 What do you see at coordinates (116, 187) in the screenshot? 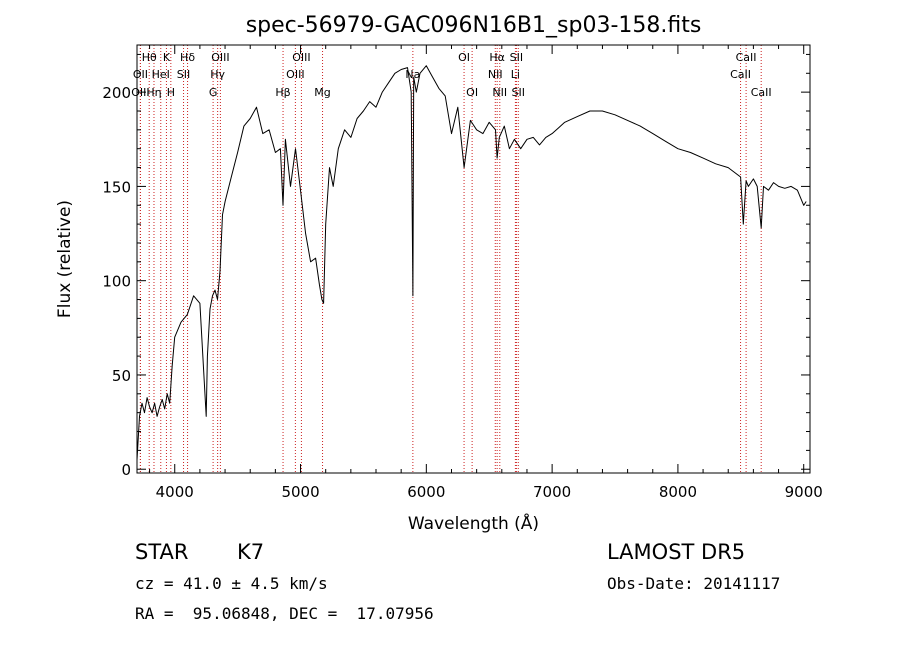
I see `y-tick-label: 150` at bounding box center [116, 187].